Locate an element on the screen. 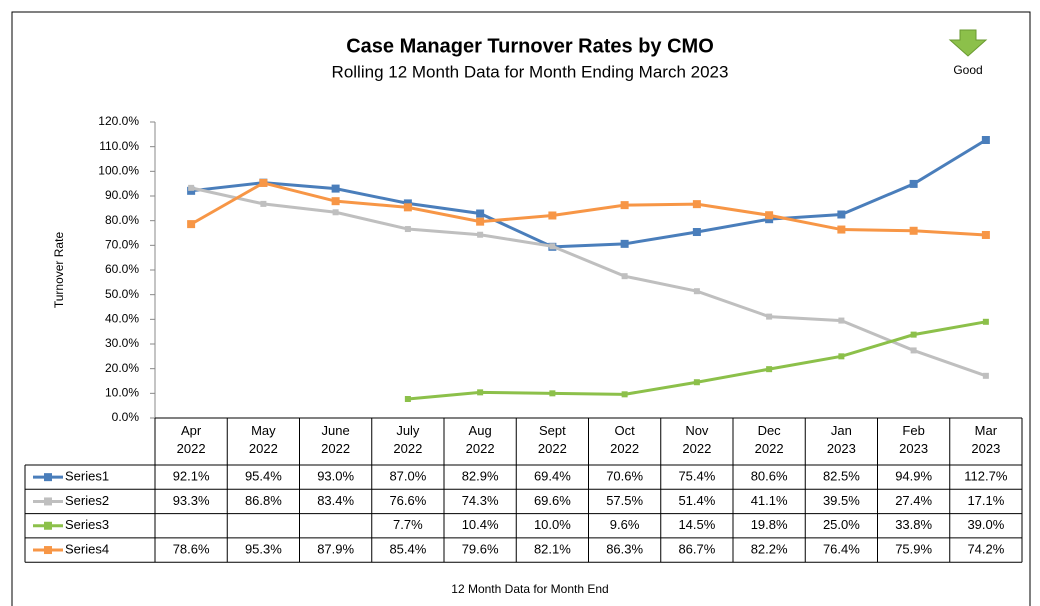 This screenshot has width=1040, height=606. legend-label: Series4 is located at coordinates (87, 548).